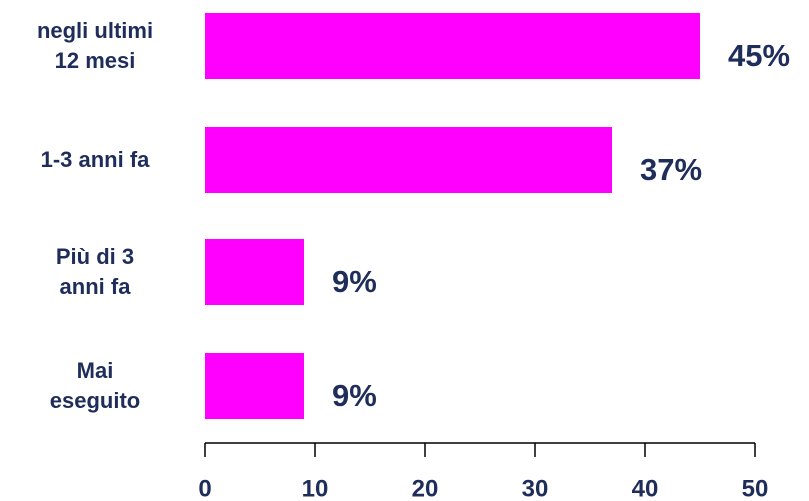 The height and width of the screenshot is (501, 809). What do you see at coordinates (204, 488) in the screenshot?
I see `x-tick-label: 0` at bounding box center [204, 488].